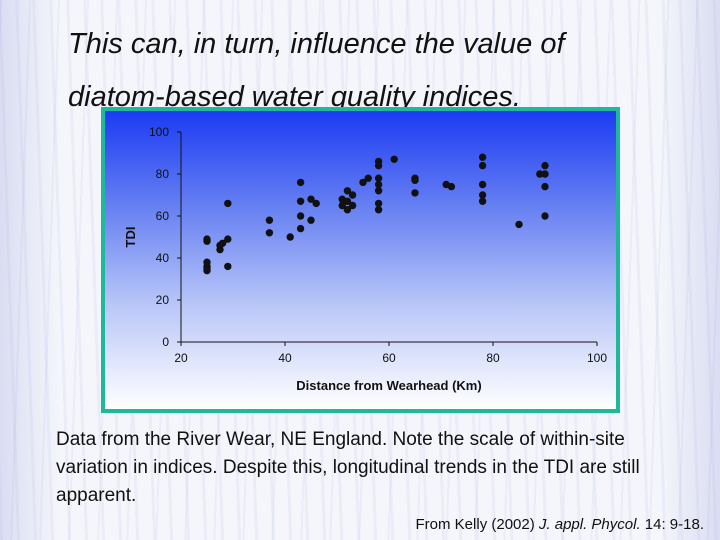  I want to click on citation-journal: J. appl. Phycol., so click(589, 524).